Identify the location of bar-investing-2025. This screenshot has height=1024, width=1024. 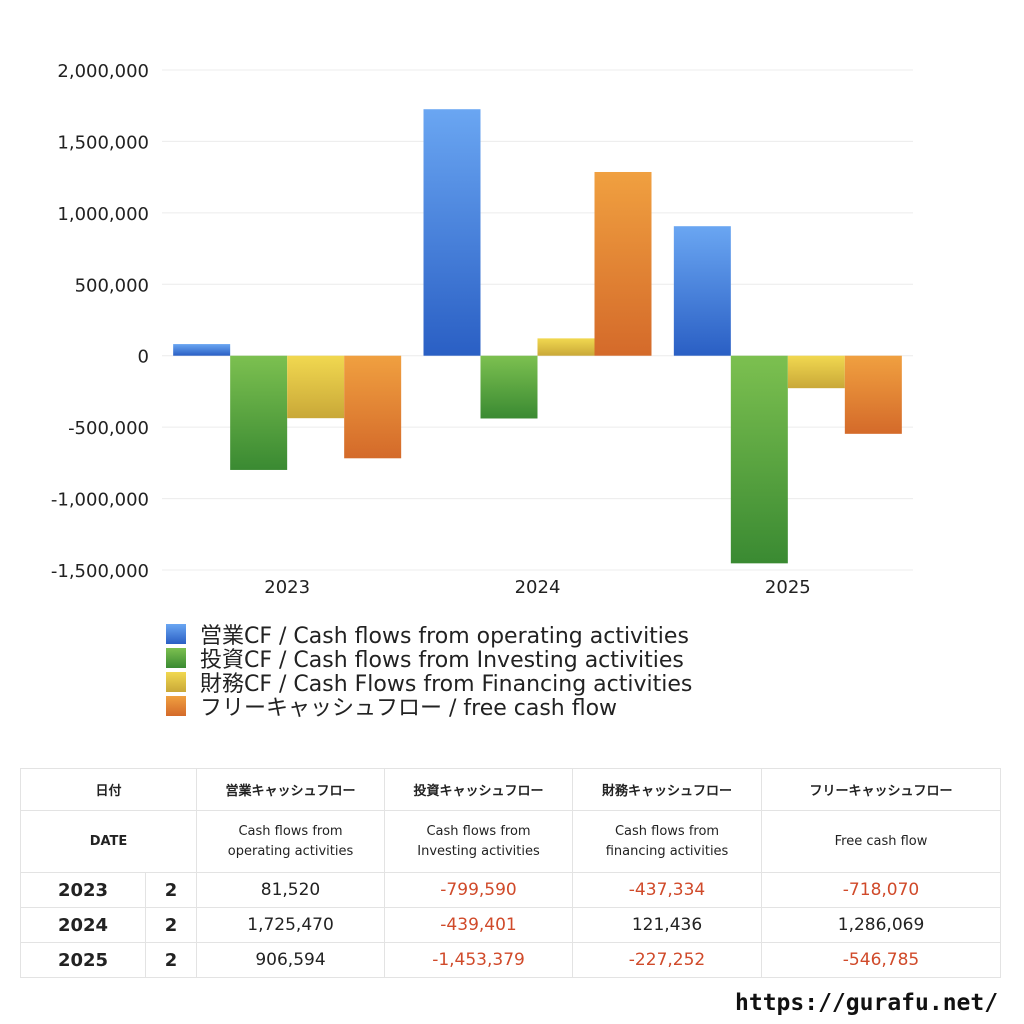
(759, 459).